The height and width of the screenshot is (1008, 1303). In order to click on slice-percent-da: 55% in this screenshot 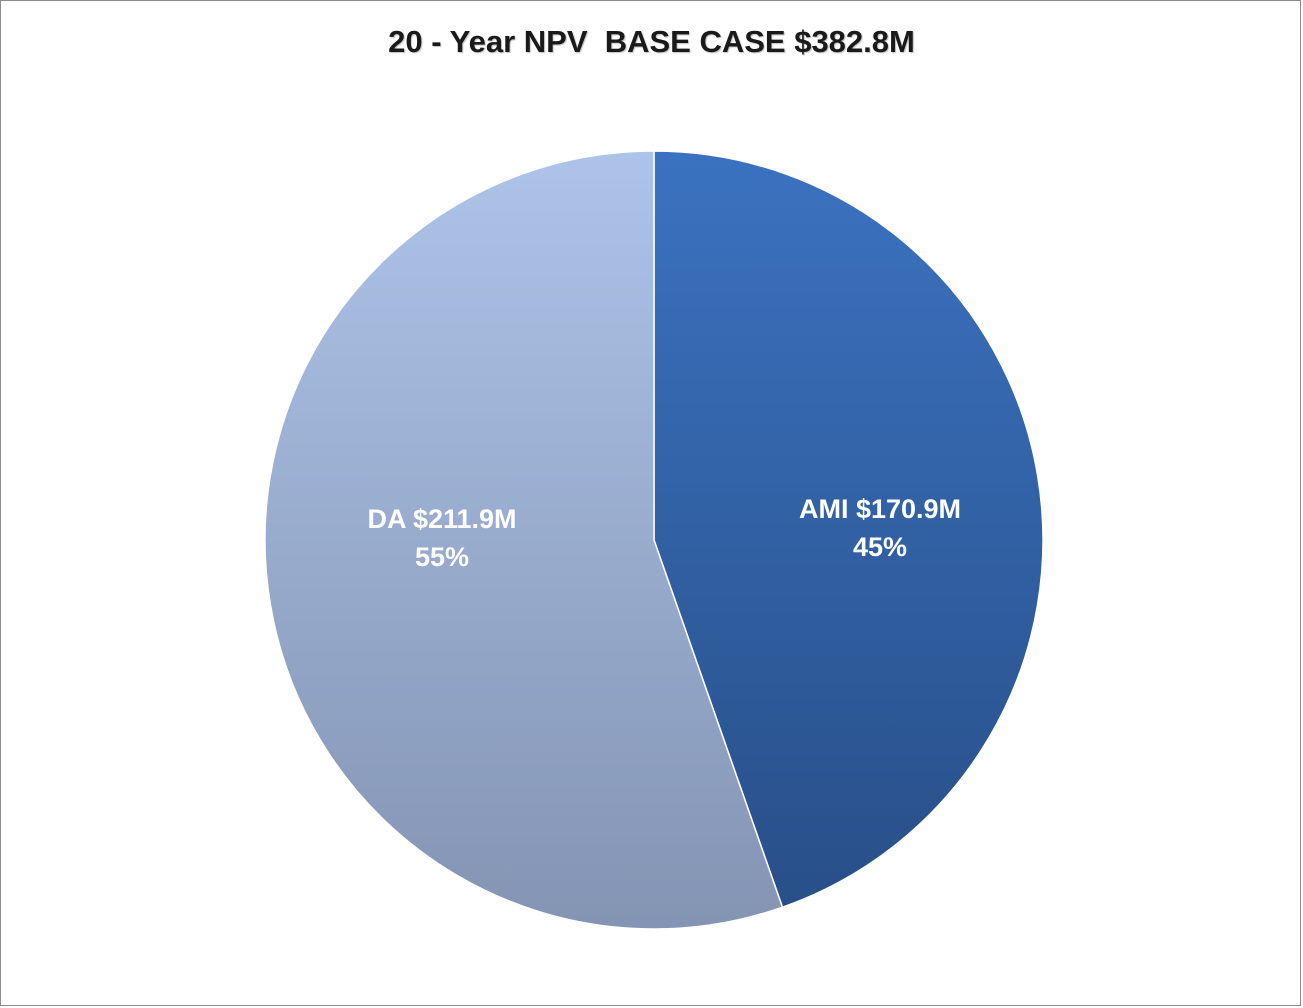, I will do `click(442, 557)`.